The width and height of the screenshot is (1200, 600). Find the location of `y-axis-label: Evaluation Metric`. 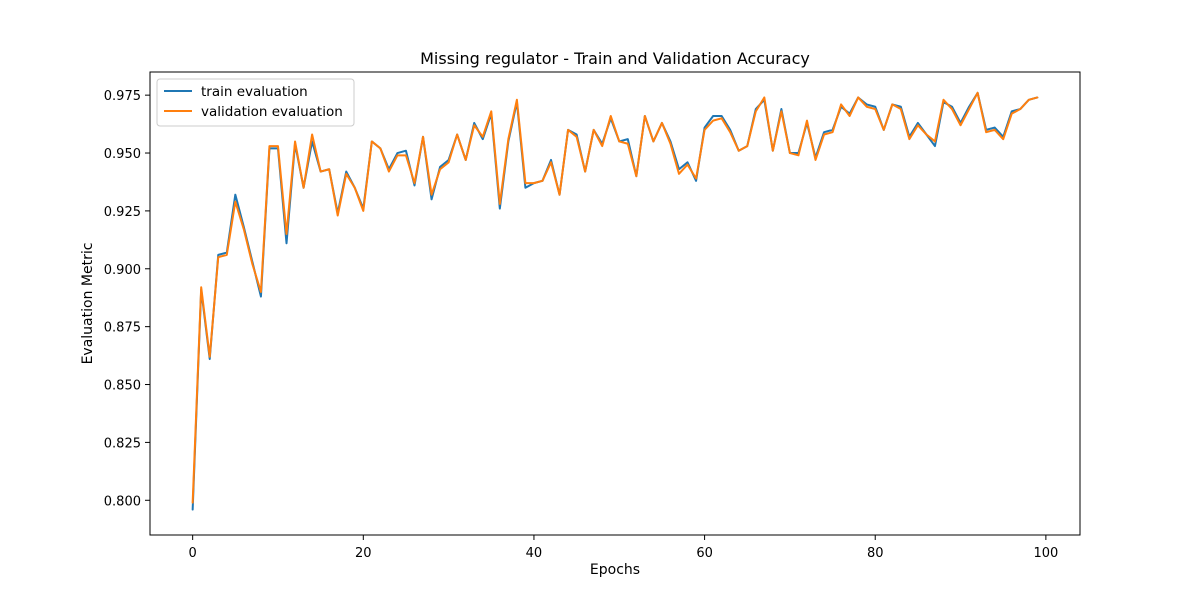

y-axis-label: Evaluation Metric is located at coordinates (88, 304).